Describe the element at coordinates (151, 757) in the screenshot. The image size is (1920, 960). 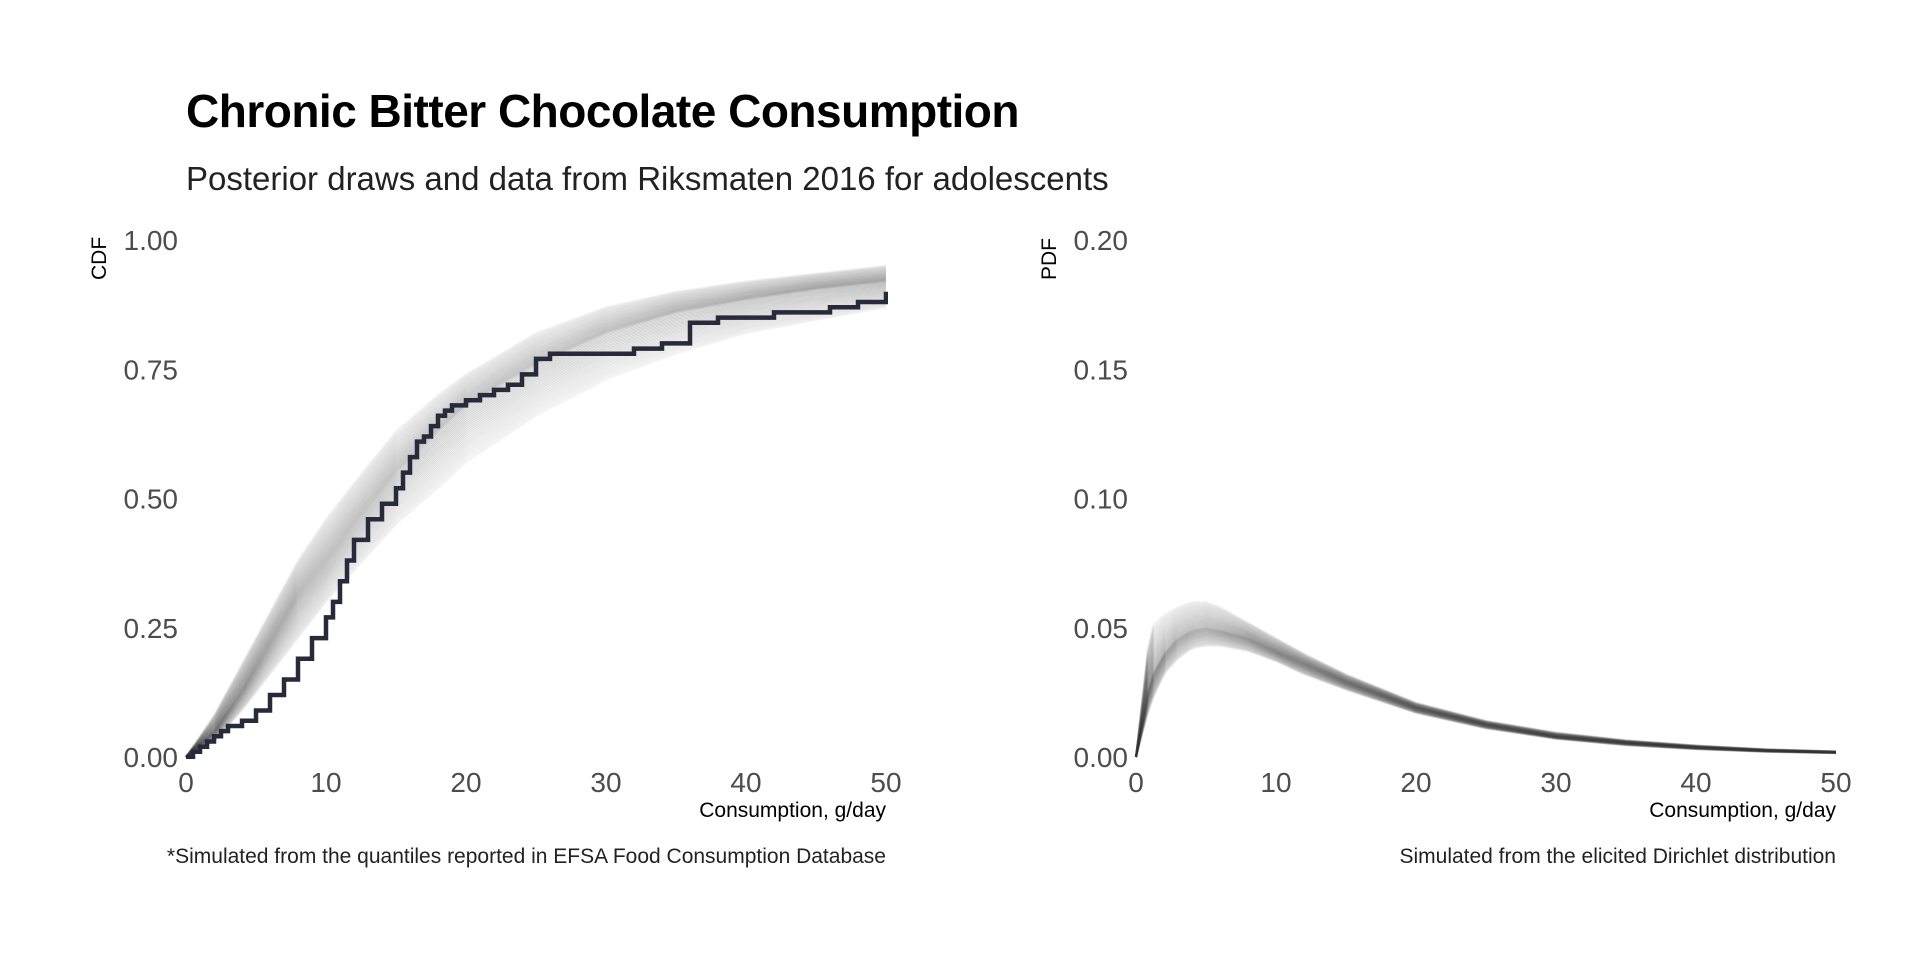
I see `y-tick-label: 0.00` at that location.